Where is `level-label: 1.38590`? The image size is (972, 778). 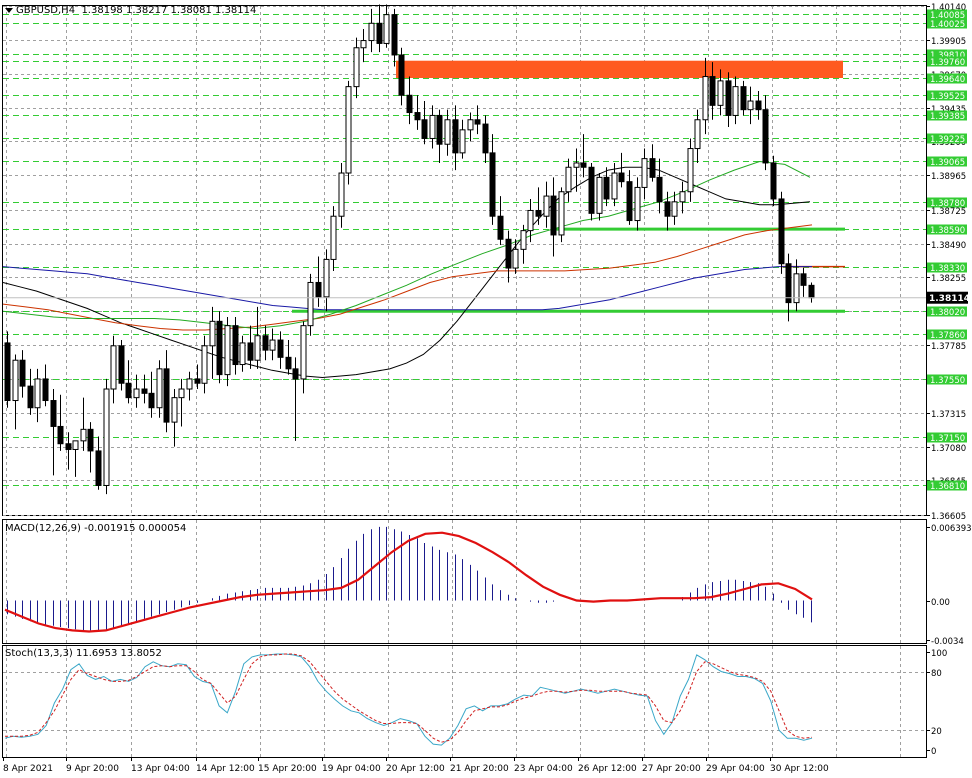 level-label: 1.38590 is located at coordinates (947, 231).